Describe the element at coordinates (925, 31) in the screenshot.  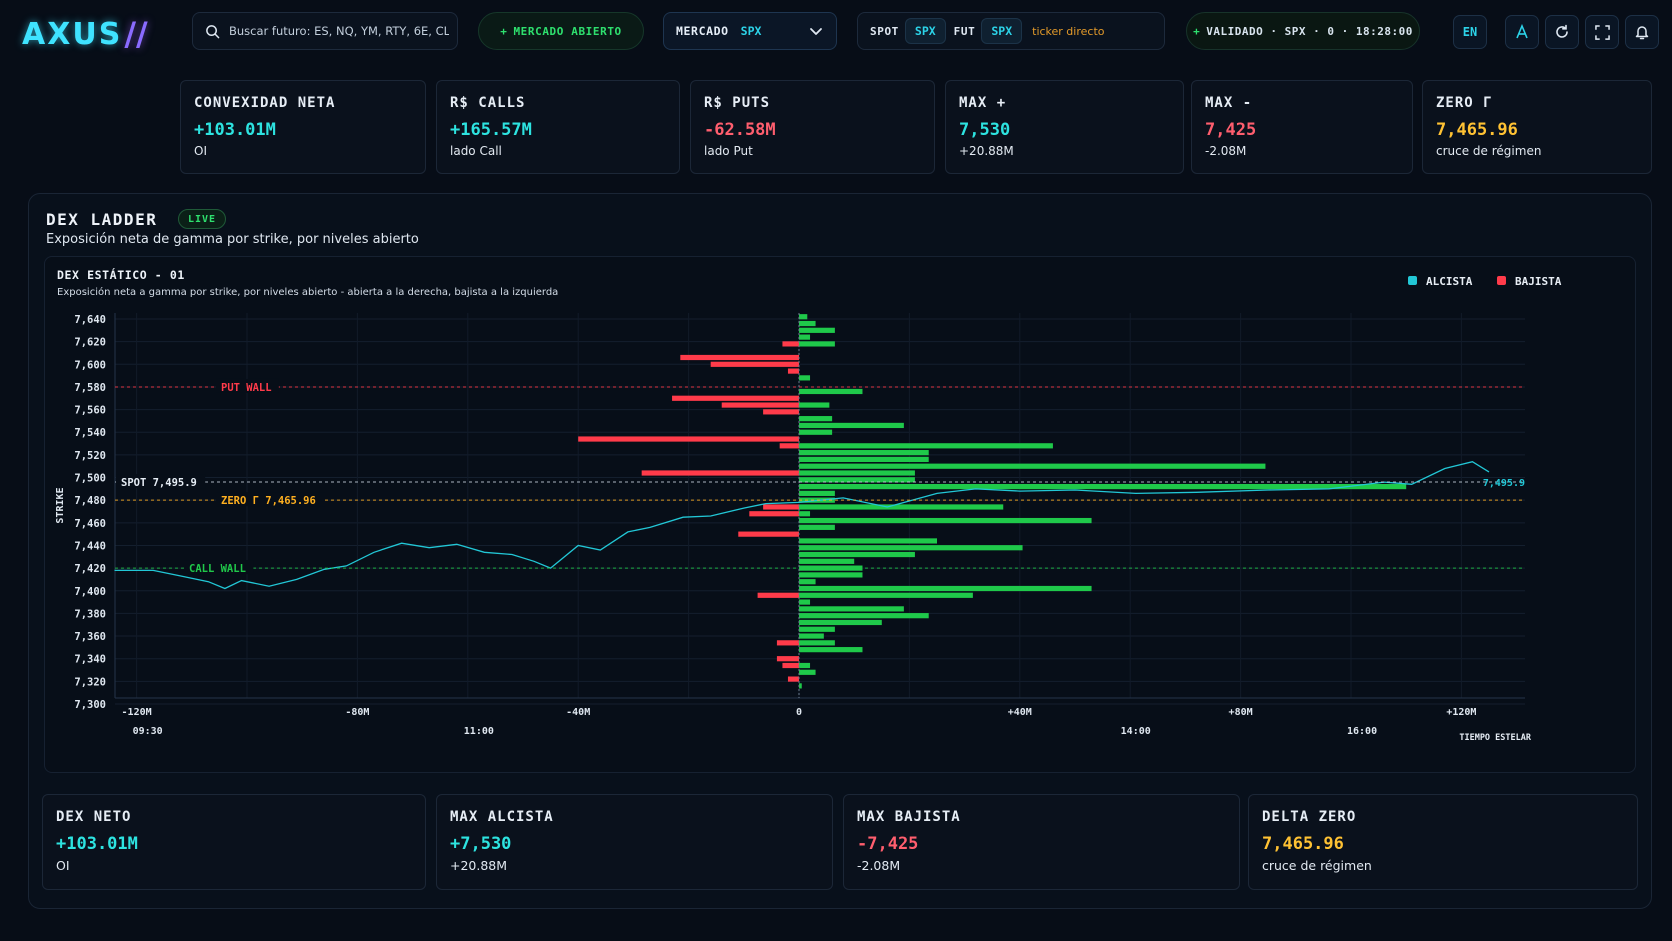
I see `spot-symbol-chip: SPX` at that location.